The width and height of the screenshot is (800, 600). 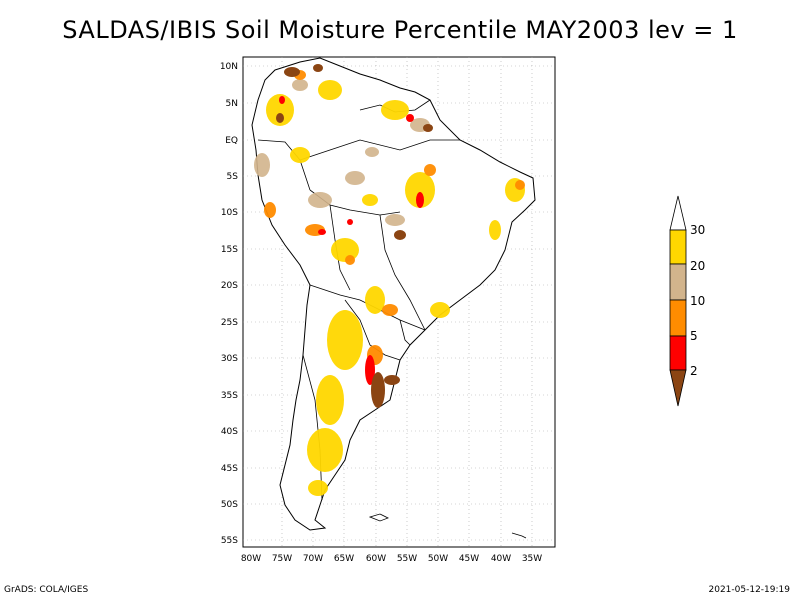 What do you see at coordinates (678, 388) in the screenshot?
I see `colorbar-bottom-triangle` at bounding box center [678, 388].